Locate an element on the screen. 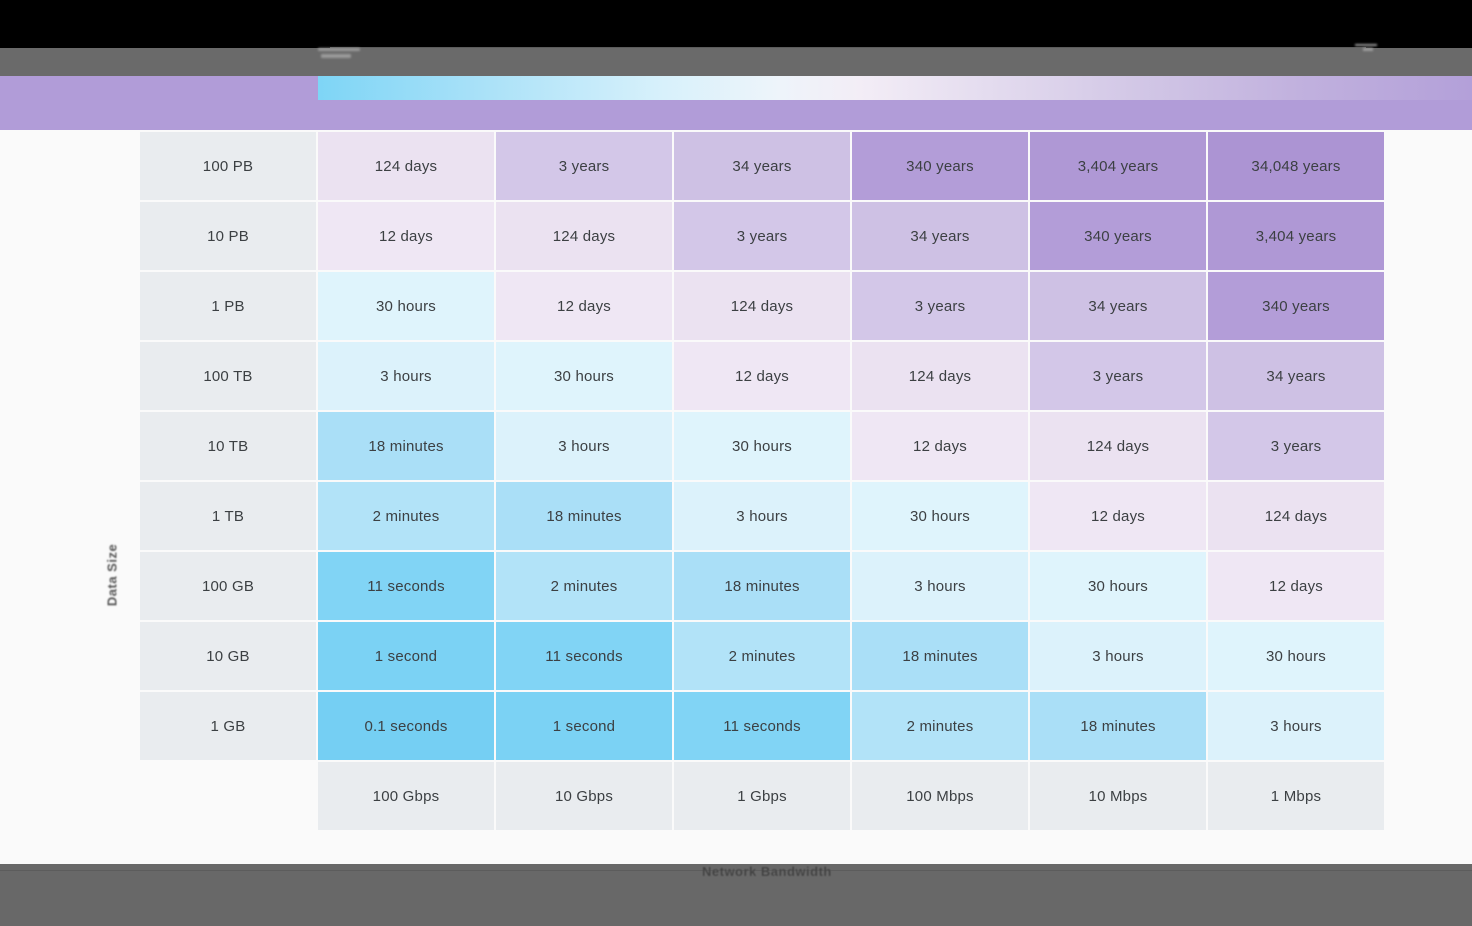 This screenshot has height=926, width=1472. row-label: 100 TB is located at coordinates (228, 376).